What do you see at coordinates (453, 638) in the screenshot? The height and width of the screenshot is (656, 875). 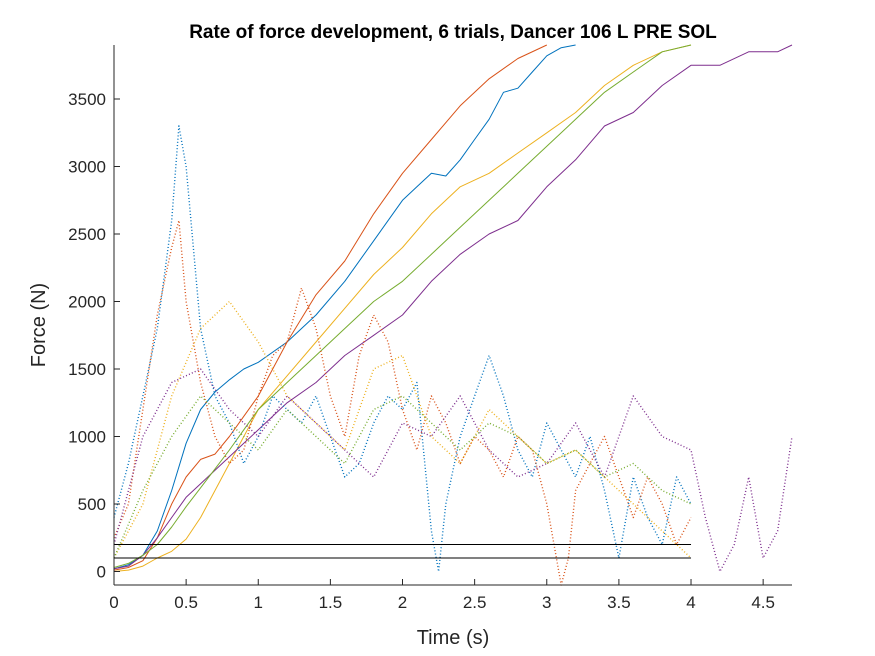 I see `x-axis-label: Time (s)` at bounding box center [453, 638].